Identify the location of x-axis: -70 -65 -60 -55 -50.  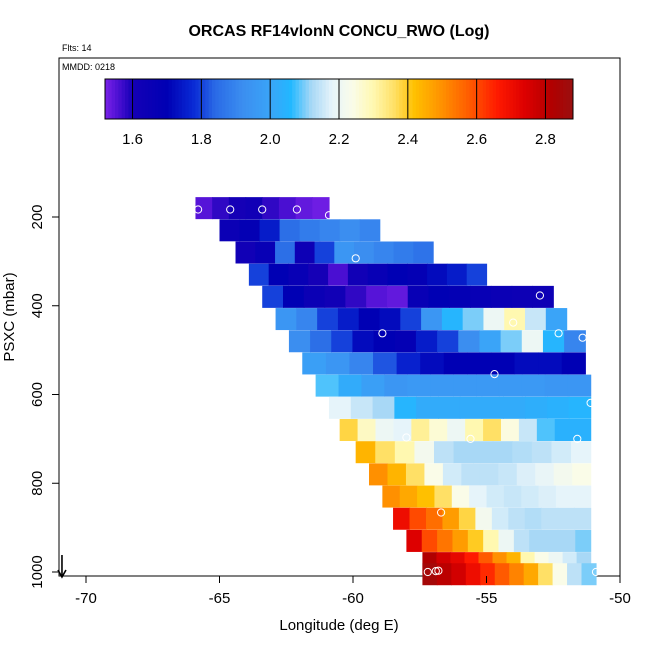
(353, 591).